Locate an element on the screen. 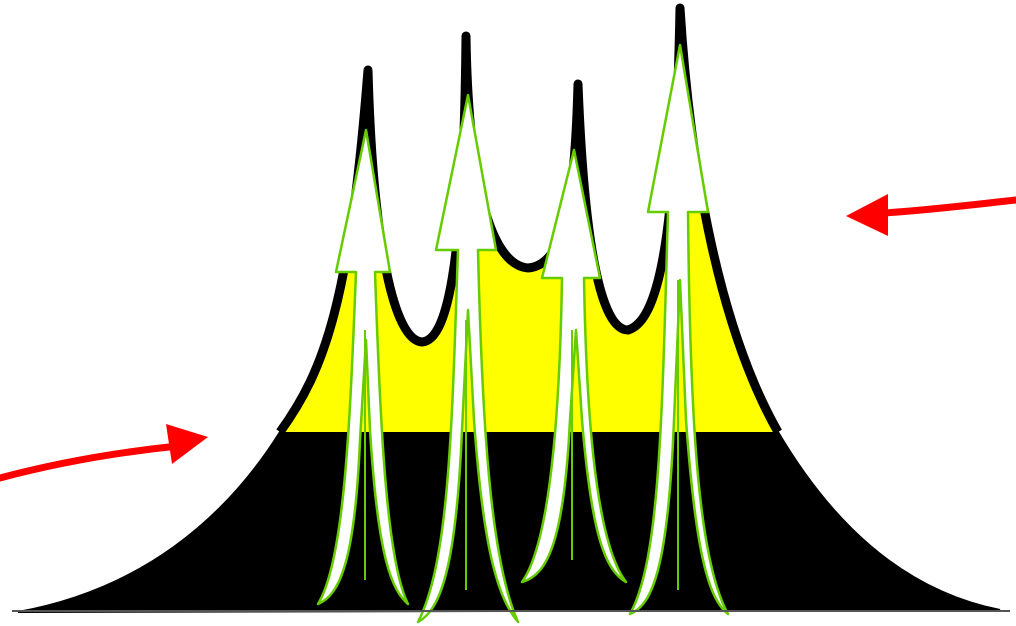 The width and height of the screenshot is (1016, 626). inflow-arrow-left is located at coordinates (104, 453).